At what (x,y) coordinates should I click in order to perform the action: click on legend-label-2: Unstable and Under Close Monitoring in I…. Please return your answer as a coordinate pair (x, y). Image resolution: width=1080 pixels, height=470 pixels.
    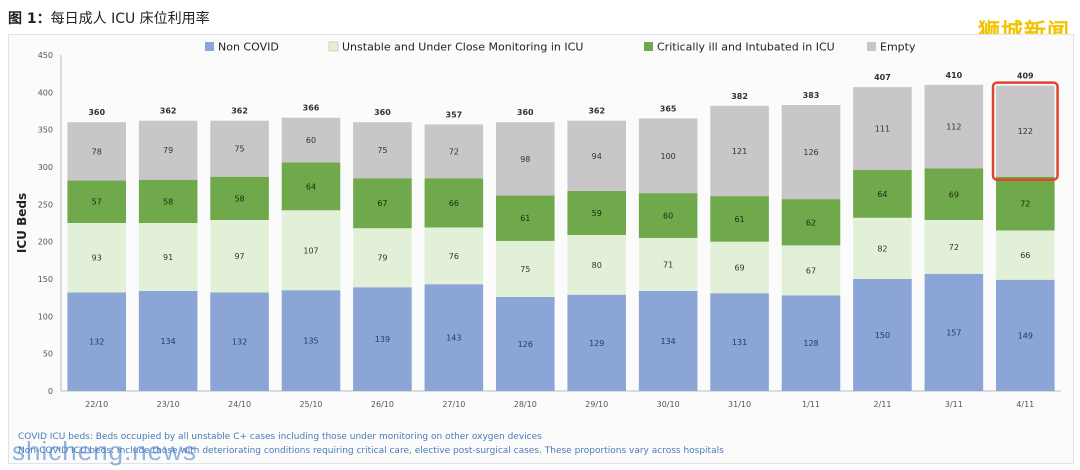
    Looking at the image, I should click on (462, 47).